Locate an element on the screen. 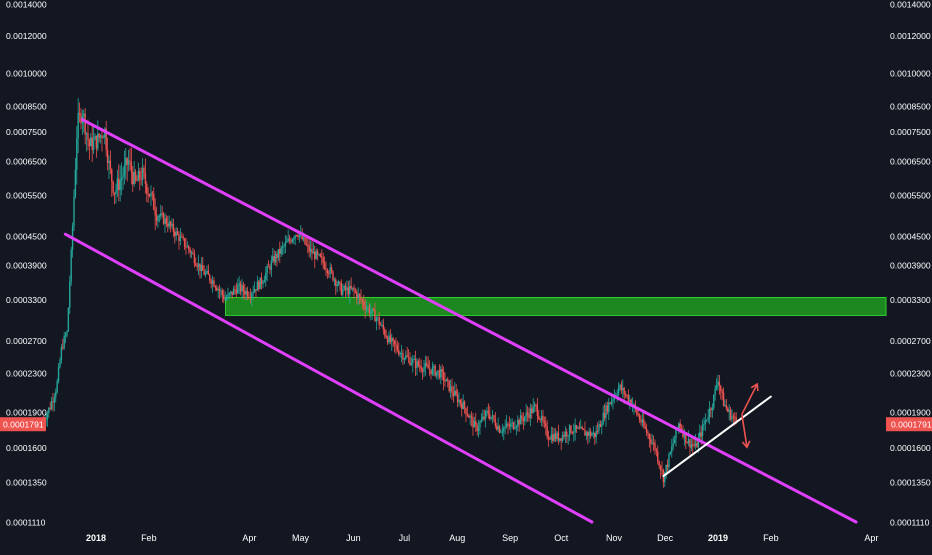 The height and width of the screenshot is (555, 932). last-price-badge-right: 0.0001791 is located at coordinates (909, 424).